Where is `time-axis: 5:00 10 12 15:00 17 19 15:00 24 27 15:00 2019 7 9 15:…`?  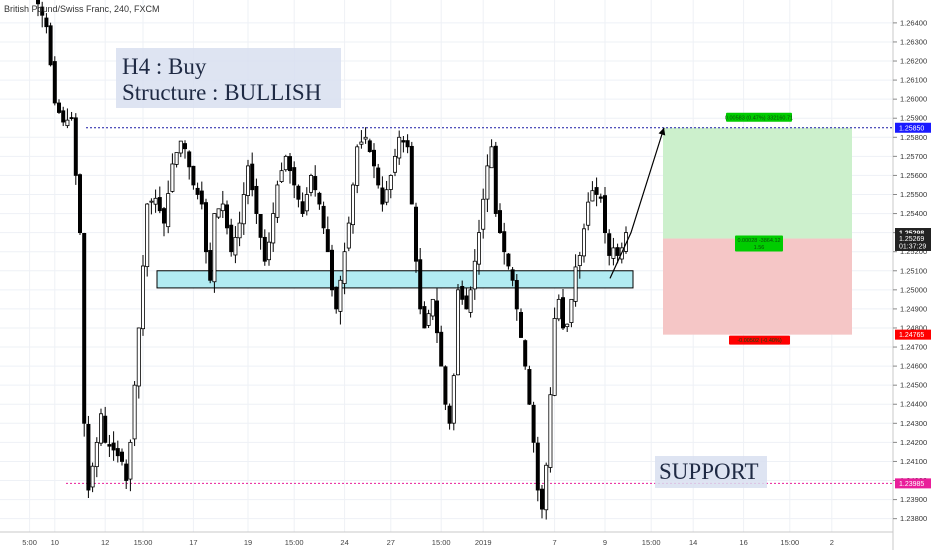 time-axis: 5:00 10 12 15:00 17 19 15:00 24 27 15:00 2019 7 9 15:… is located at coordinates (428, 542).